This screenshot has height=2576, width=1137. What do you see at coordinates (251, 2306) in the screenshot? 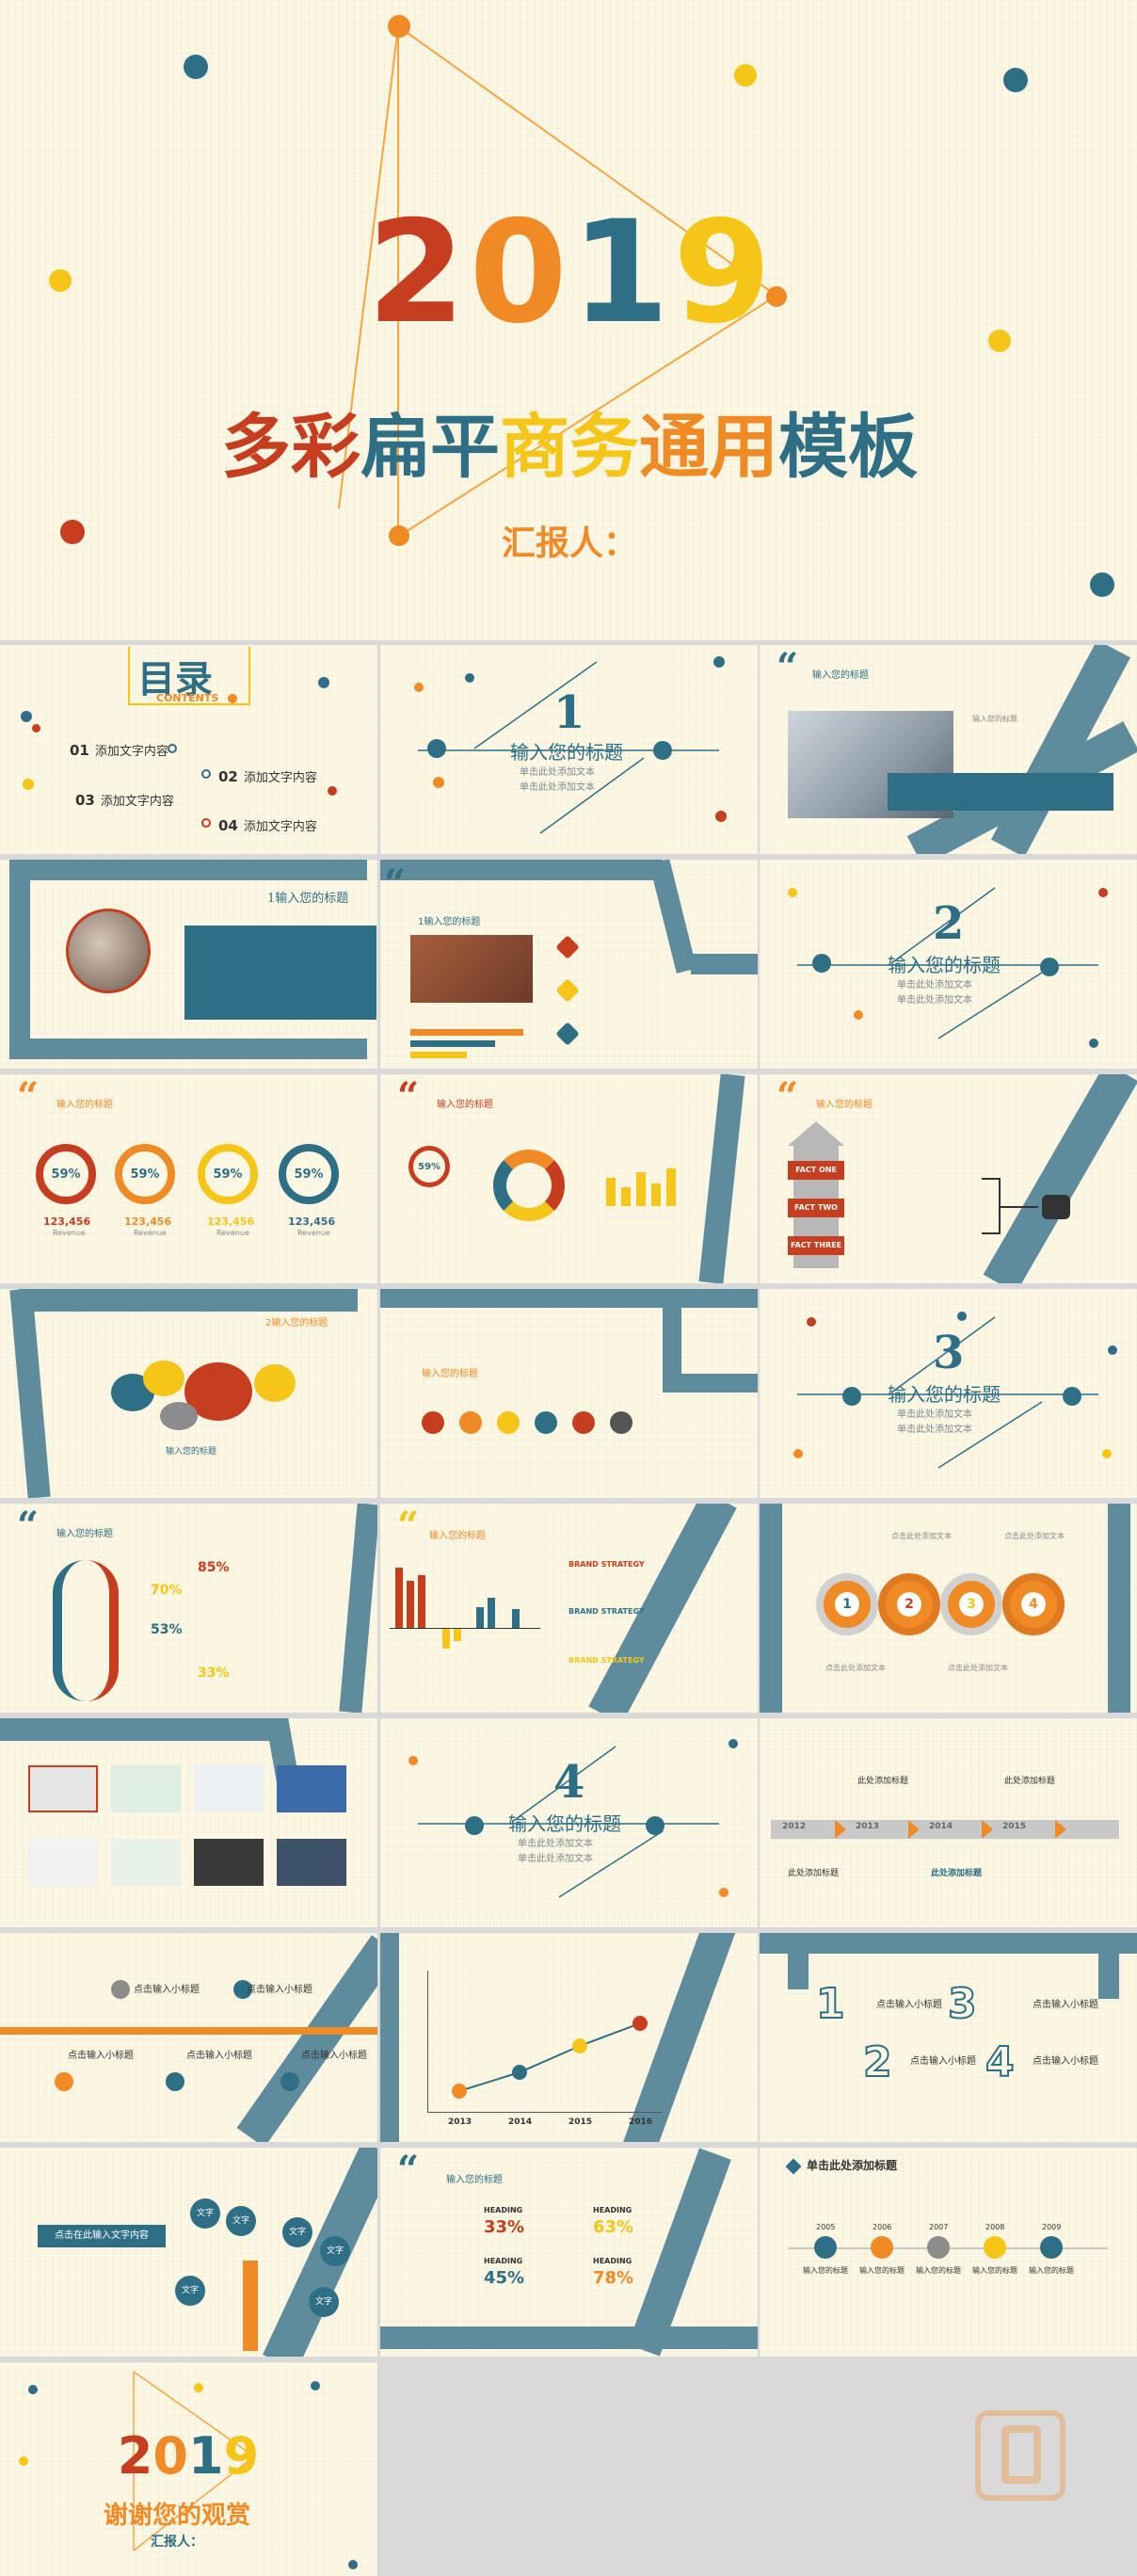
I see `tree-trunk` at bounding box center [251, 2306].